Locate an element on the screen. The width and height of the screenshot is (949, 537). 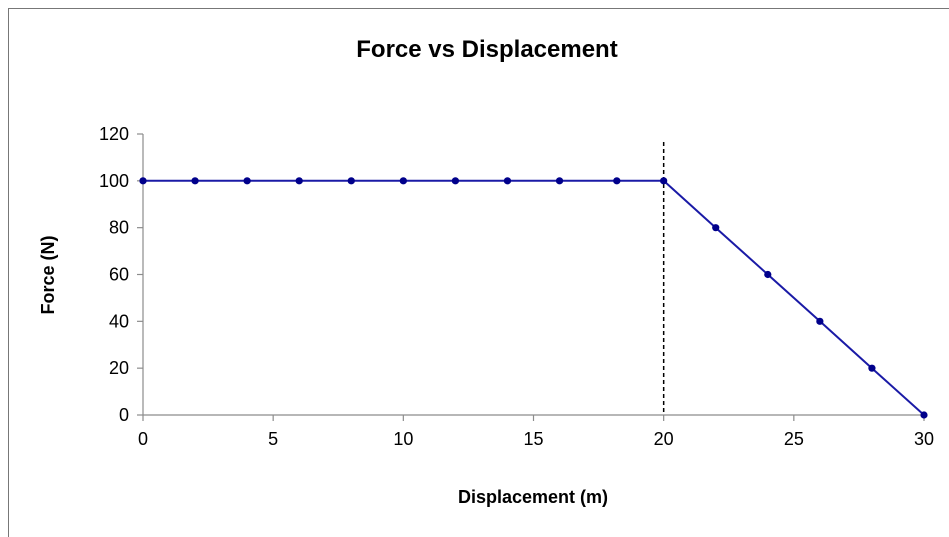
y-tick-label: 20 is located at coordinates (119, 368).